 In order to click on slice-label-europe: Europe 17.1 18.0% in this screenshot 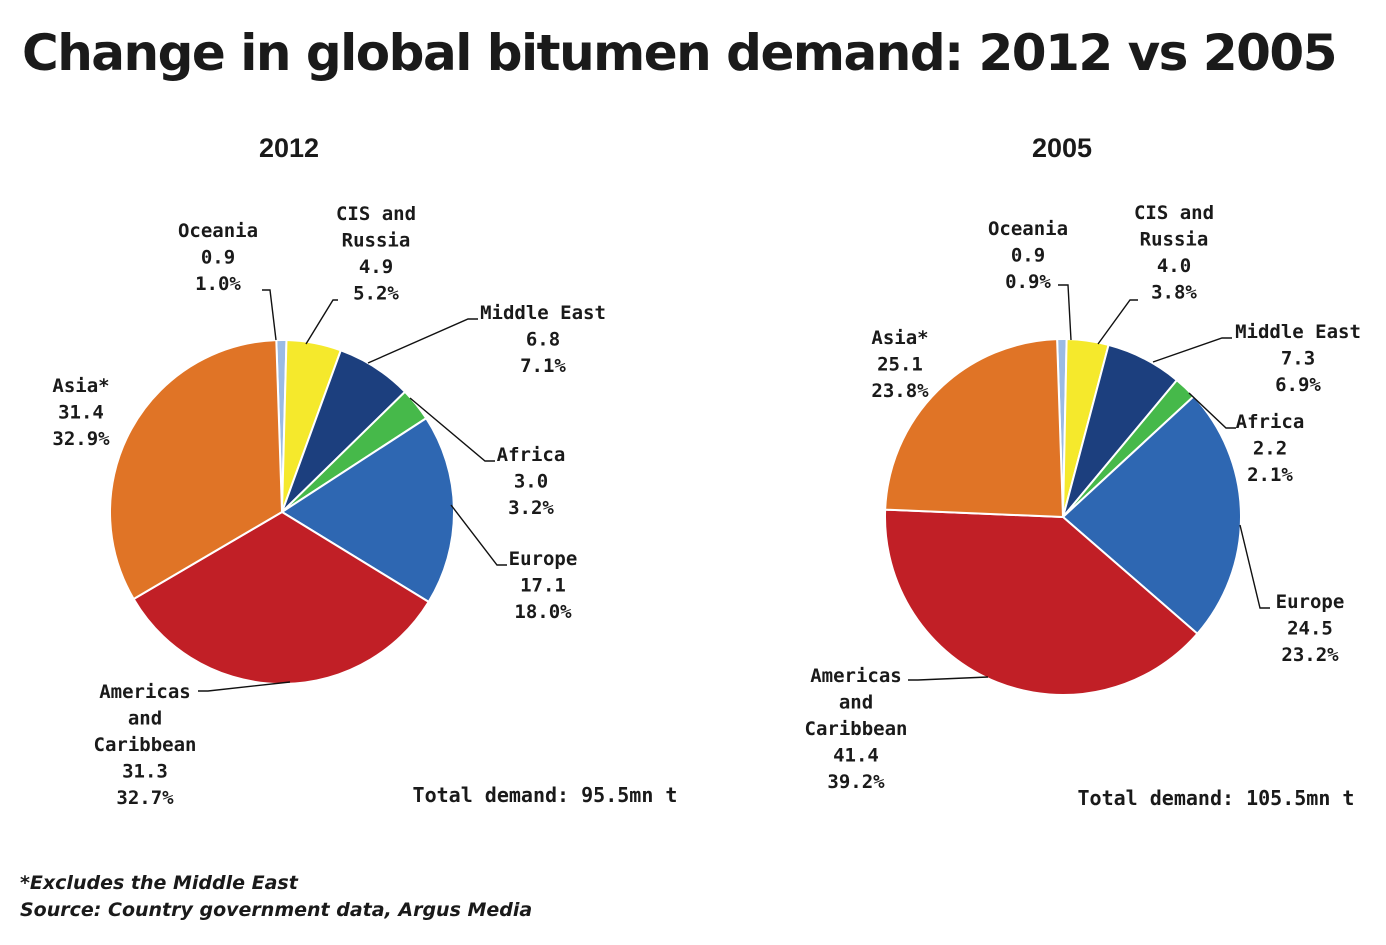, I will do `click(543, 585)`.